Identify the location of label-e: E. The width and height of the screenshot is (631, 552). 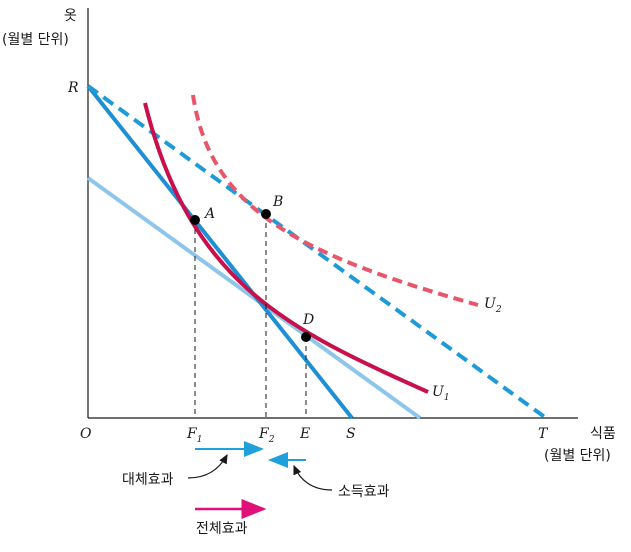
(304, 434).